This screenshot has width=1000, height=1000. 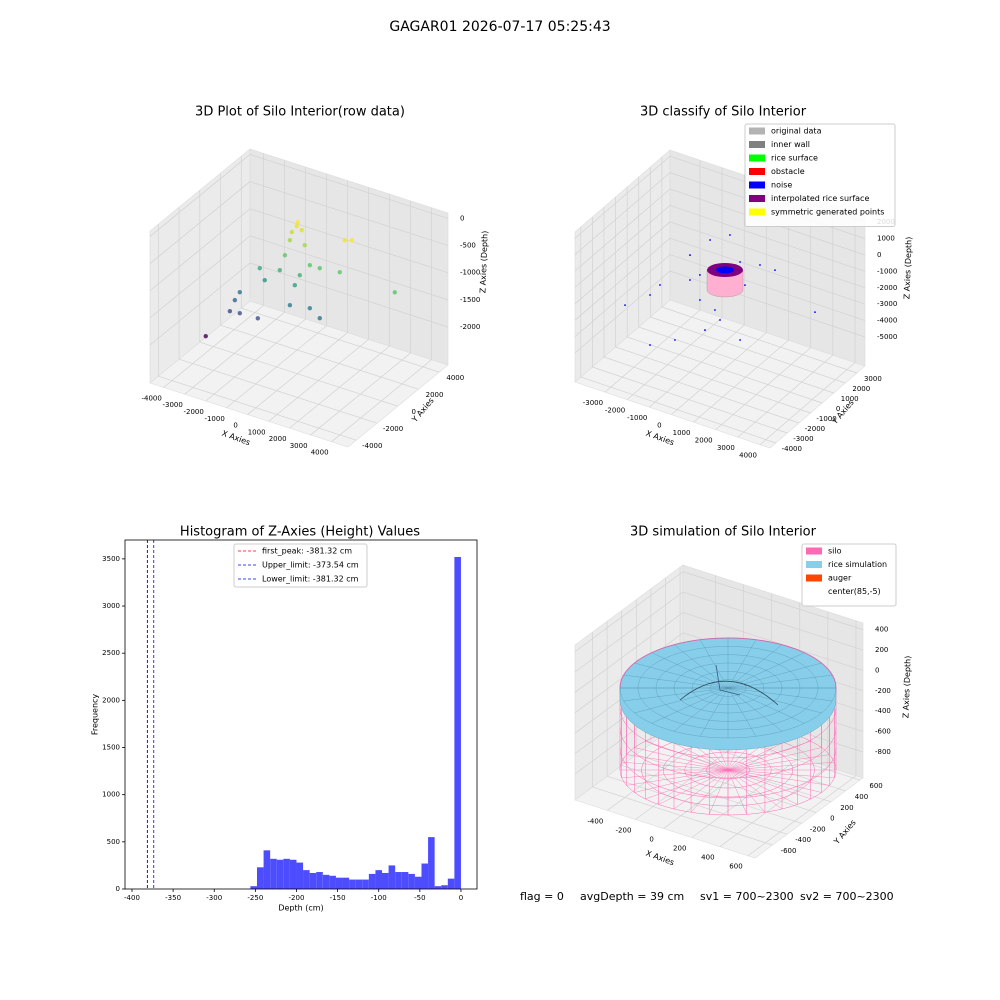 What do you see at coordinates (462, 218) in the screenshot?
I see `z-tick-label: 0` at bounding box center [462, 218].